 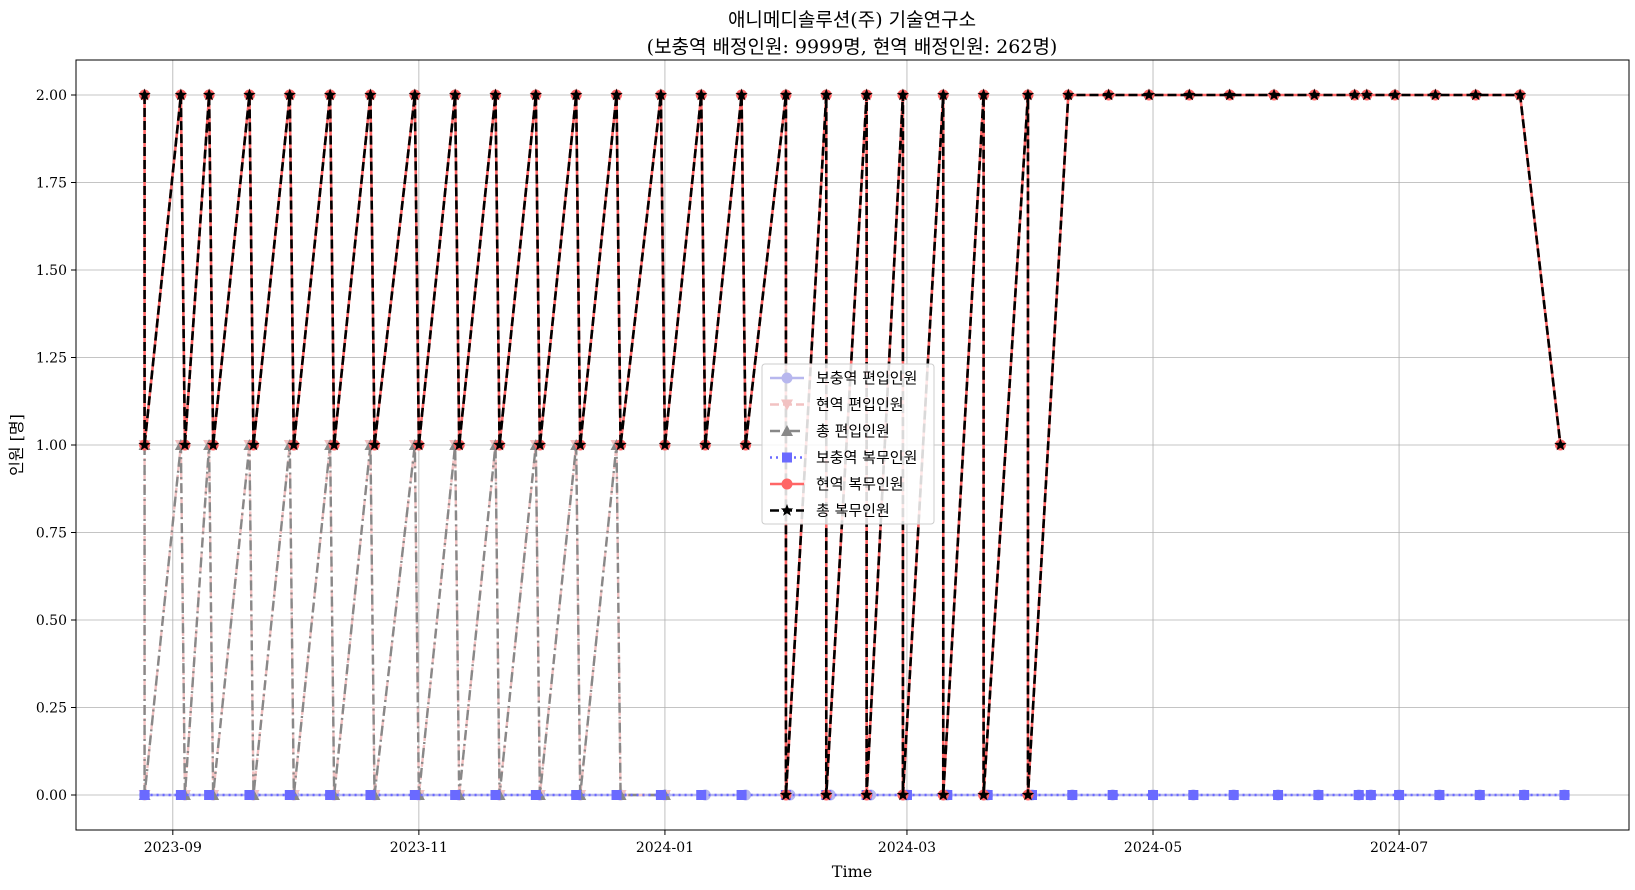 I want to click on legend-label: 총 복무인원, so click(x=853, y=511).